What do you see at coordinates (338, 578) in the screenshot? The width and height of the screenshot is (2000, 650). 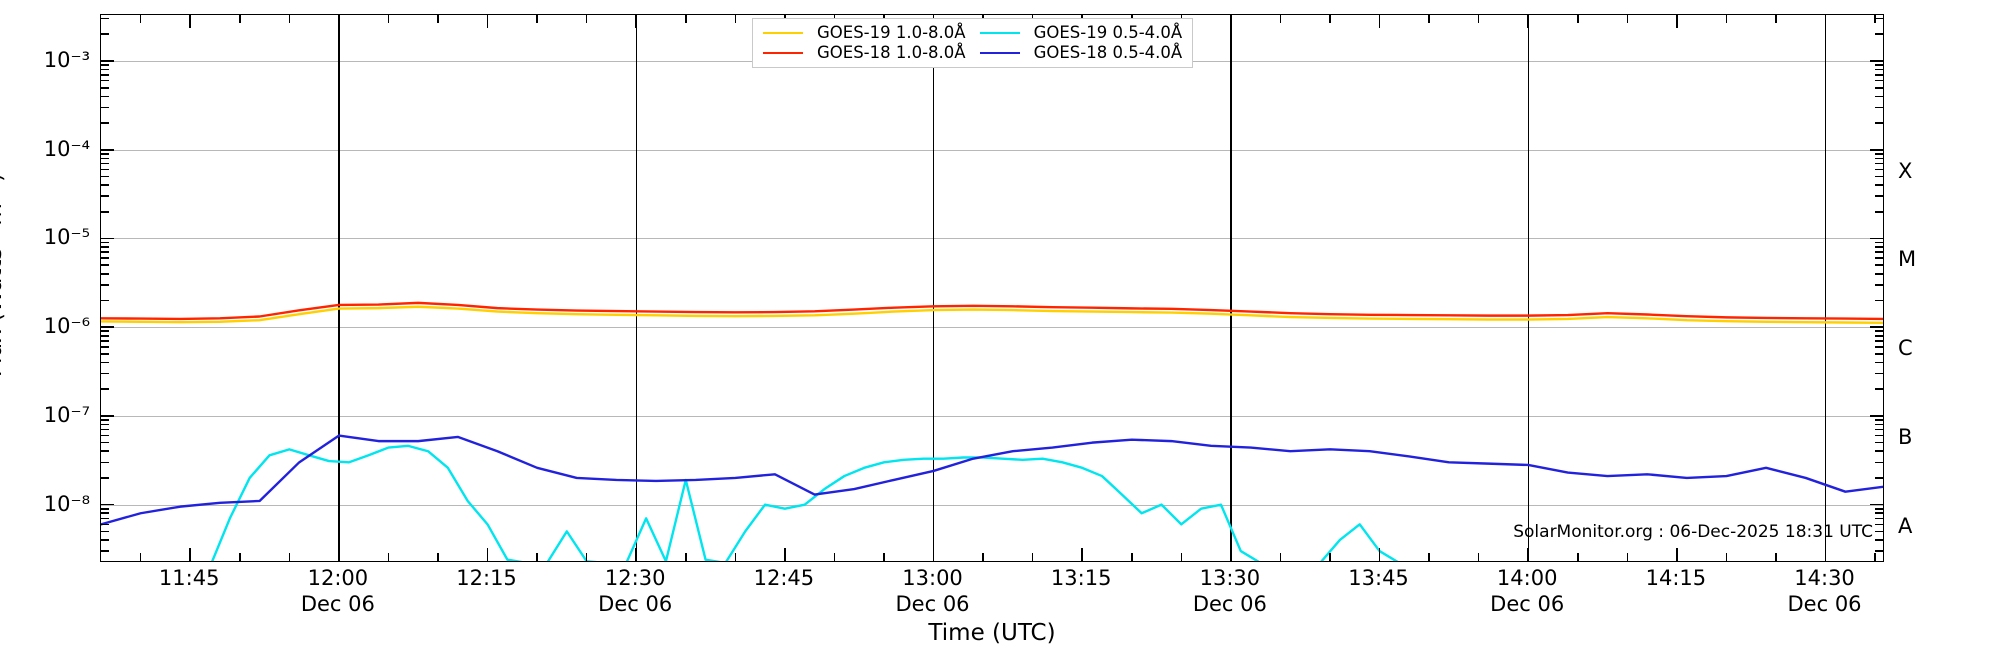 I see `x-tick-label: 12:00` at bounding box center [338, 578].